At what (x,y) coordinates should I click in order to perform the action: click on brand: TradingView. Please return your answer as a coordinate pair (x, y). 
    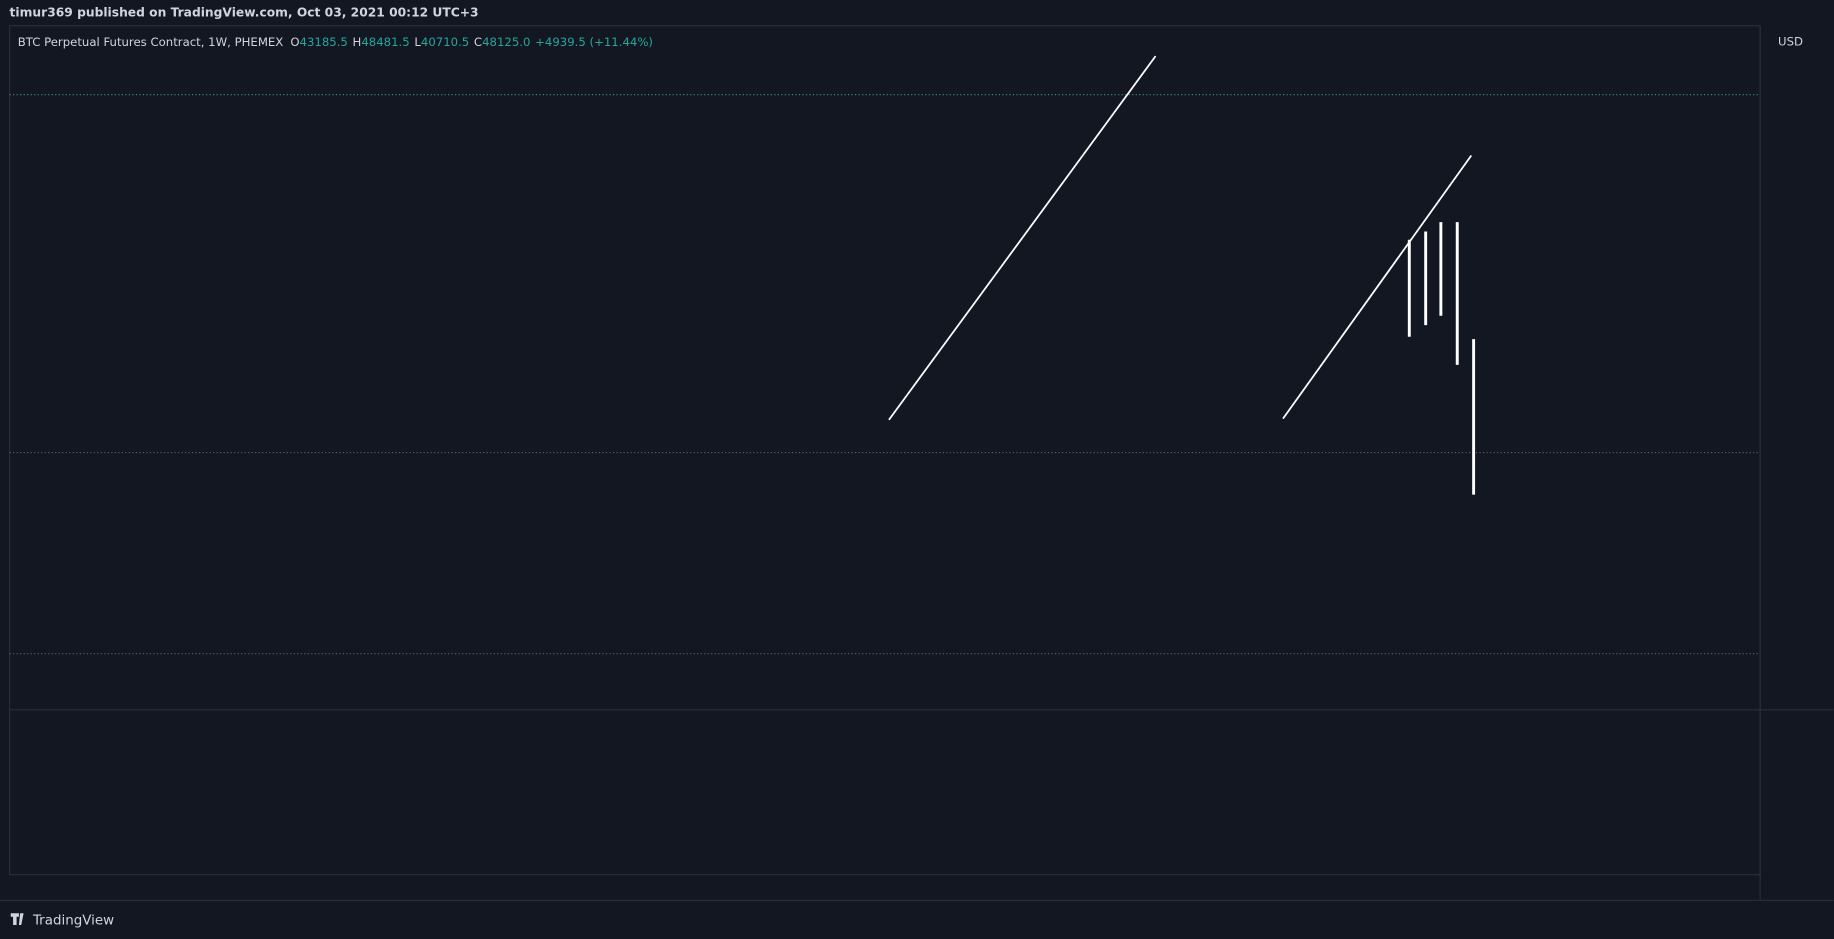
    Looking at the image, I should click on (62, 920).